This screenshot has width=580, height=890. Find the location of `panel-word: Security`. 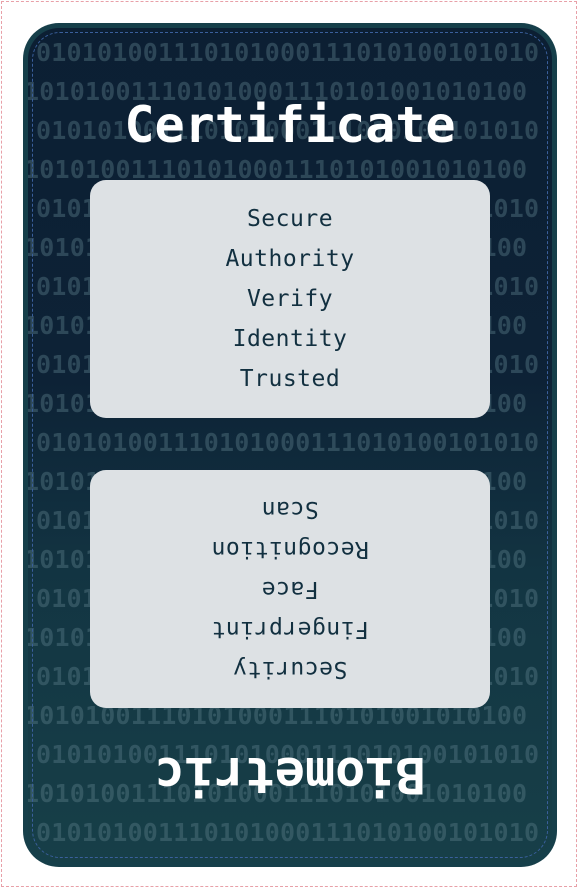

panel-word: Security is located at coordinates (290, 669).